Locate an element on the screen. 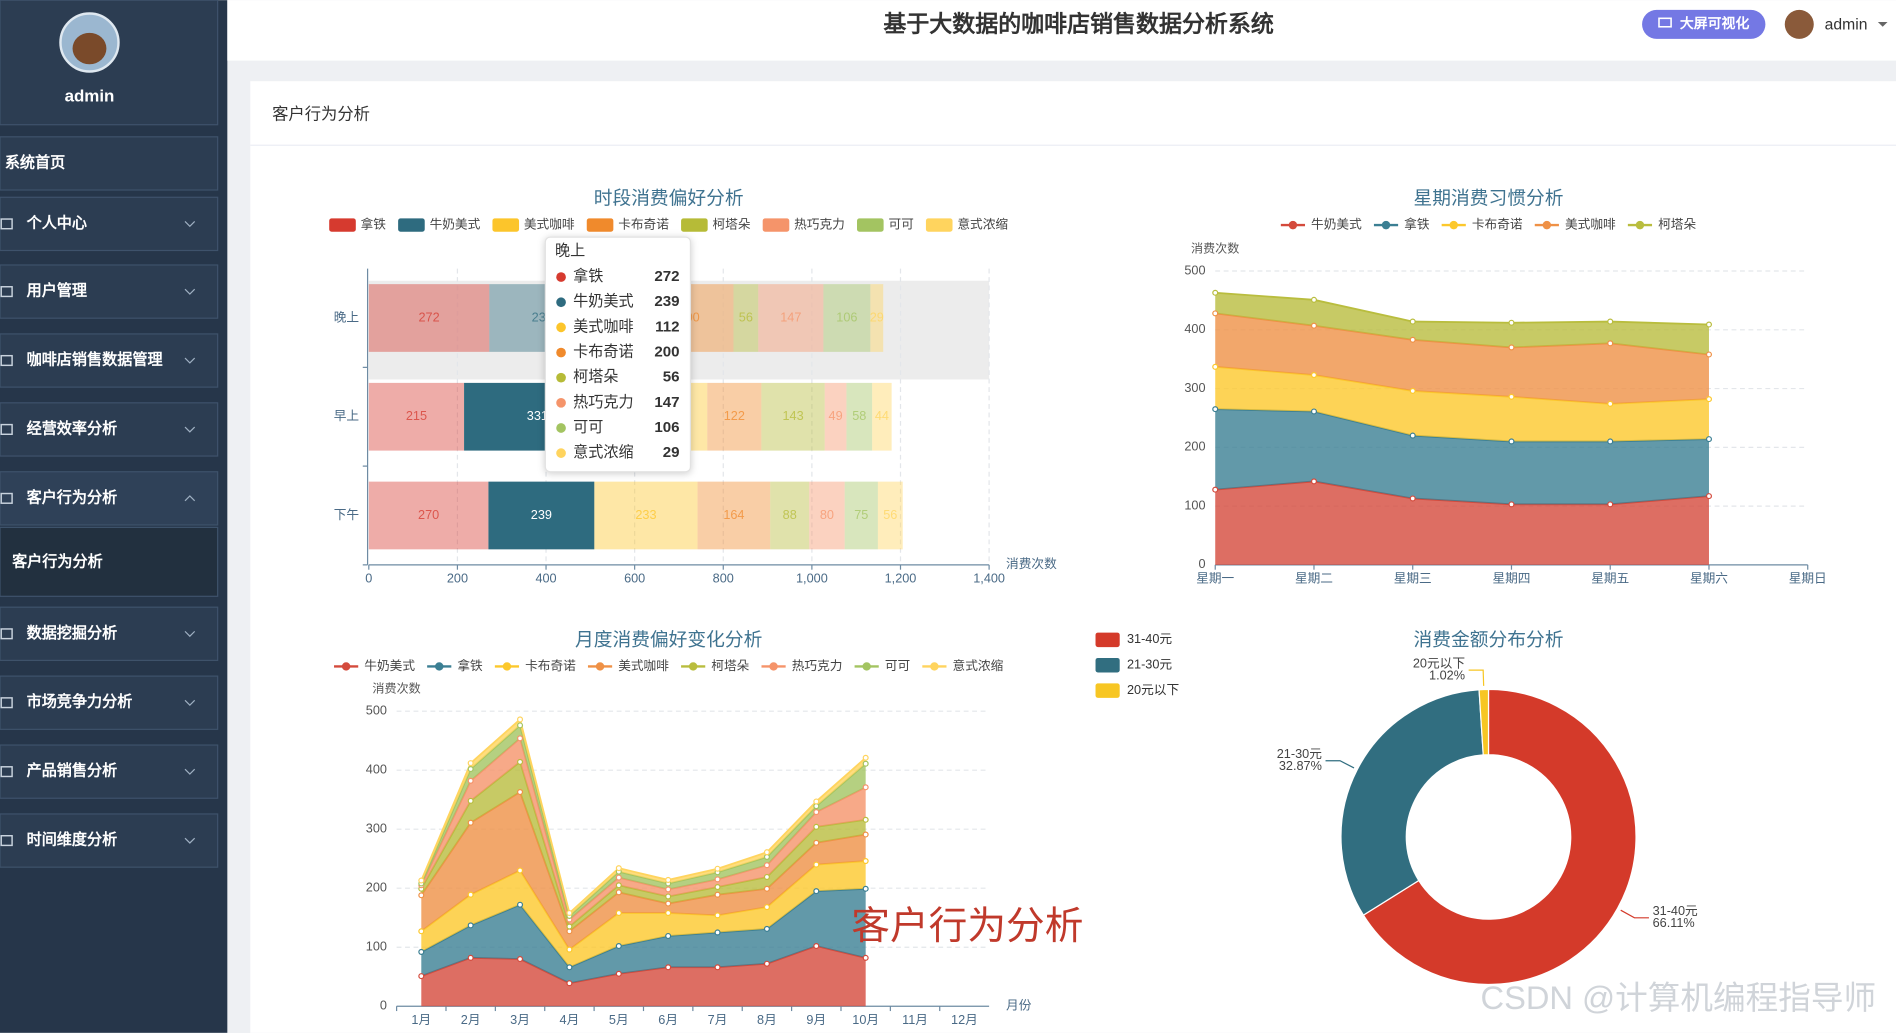 This screenshot has width=1896, height=1033. menu-label: 客户行为分析 is located at coordinates (72, 497).